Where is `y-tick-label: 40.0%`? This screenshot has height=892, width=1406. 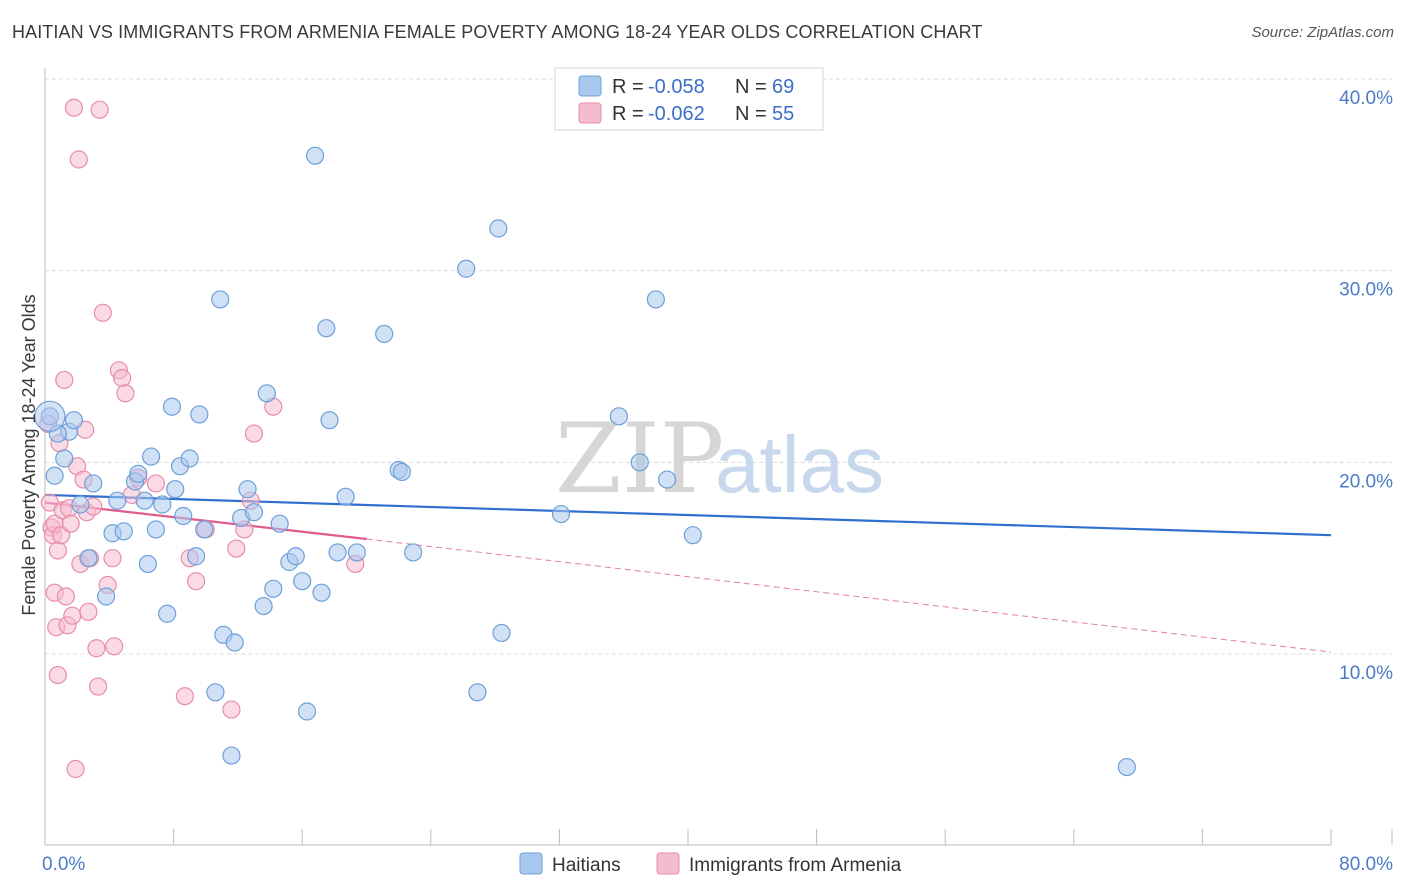 y-tick-label: 40.0% is located at coordinates (1366, 98).